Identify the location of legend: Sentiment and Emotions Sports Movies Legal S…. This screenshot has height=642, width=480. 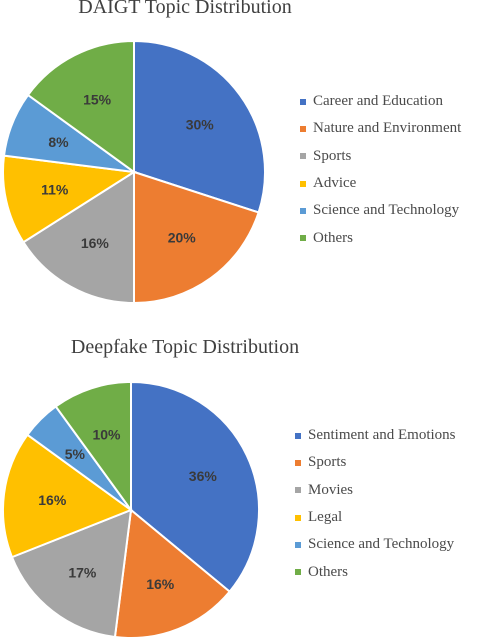
(375, 504).